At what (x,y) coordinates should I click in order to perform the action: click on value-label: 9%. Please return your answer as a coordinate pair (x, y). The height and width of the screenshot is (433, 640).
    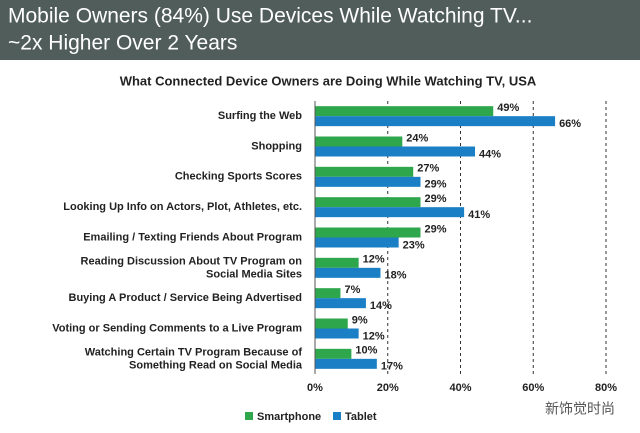
    Looking at the image, I should click on (360, 320).